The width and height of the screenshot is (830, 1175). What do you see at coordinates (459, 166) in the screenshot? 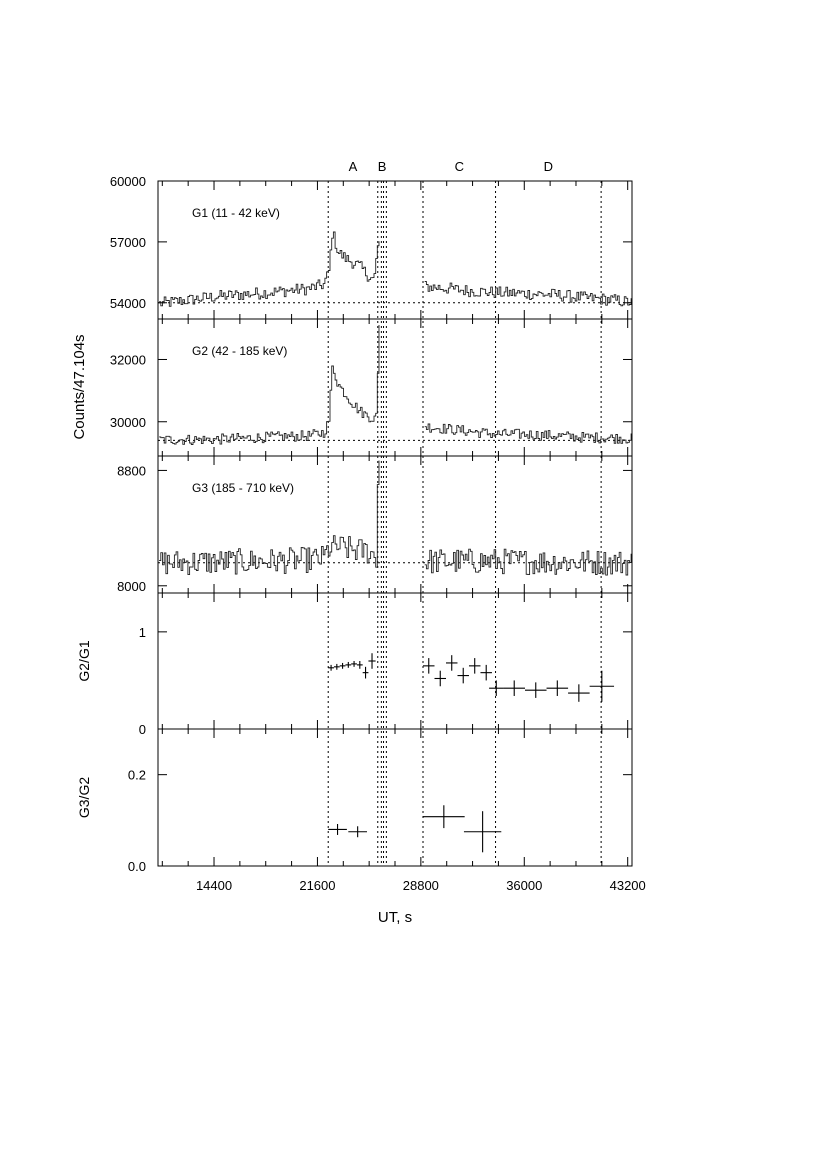
I see `interval-label-c: C` at bounding box center [459, 166].